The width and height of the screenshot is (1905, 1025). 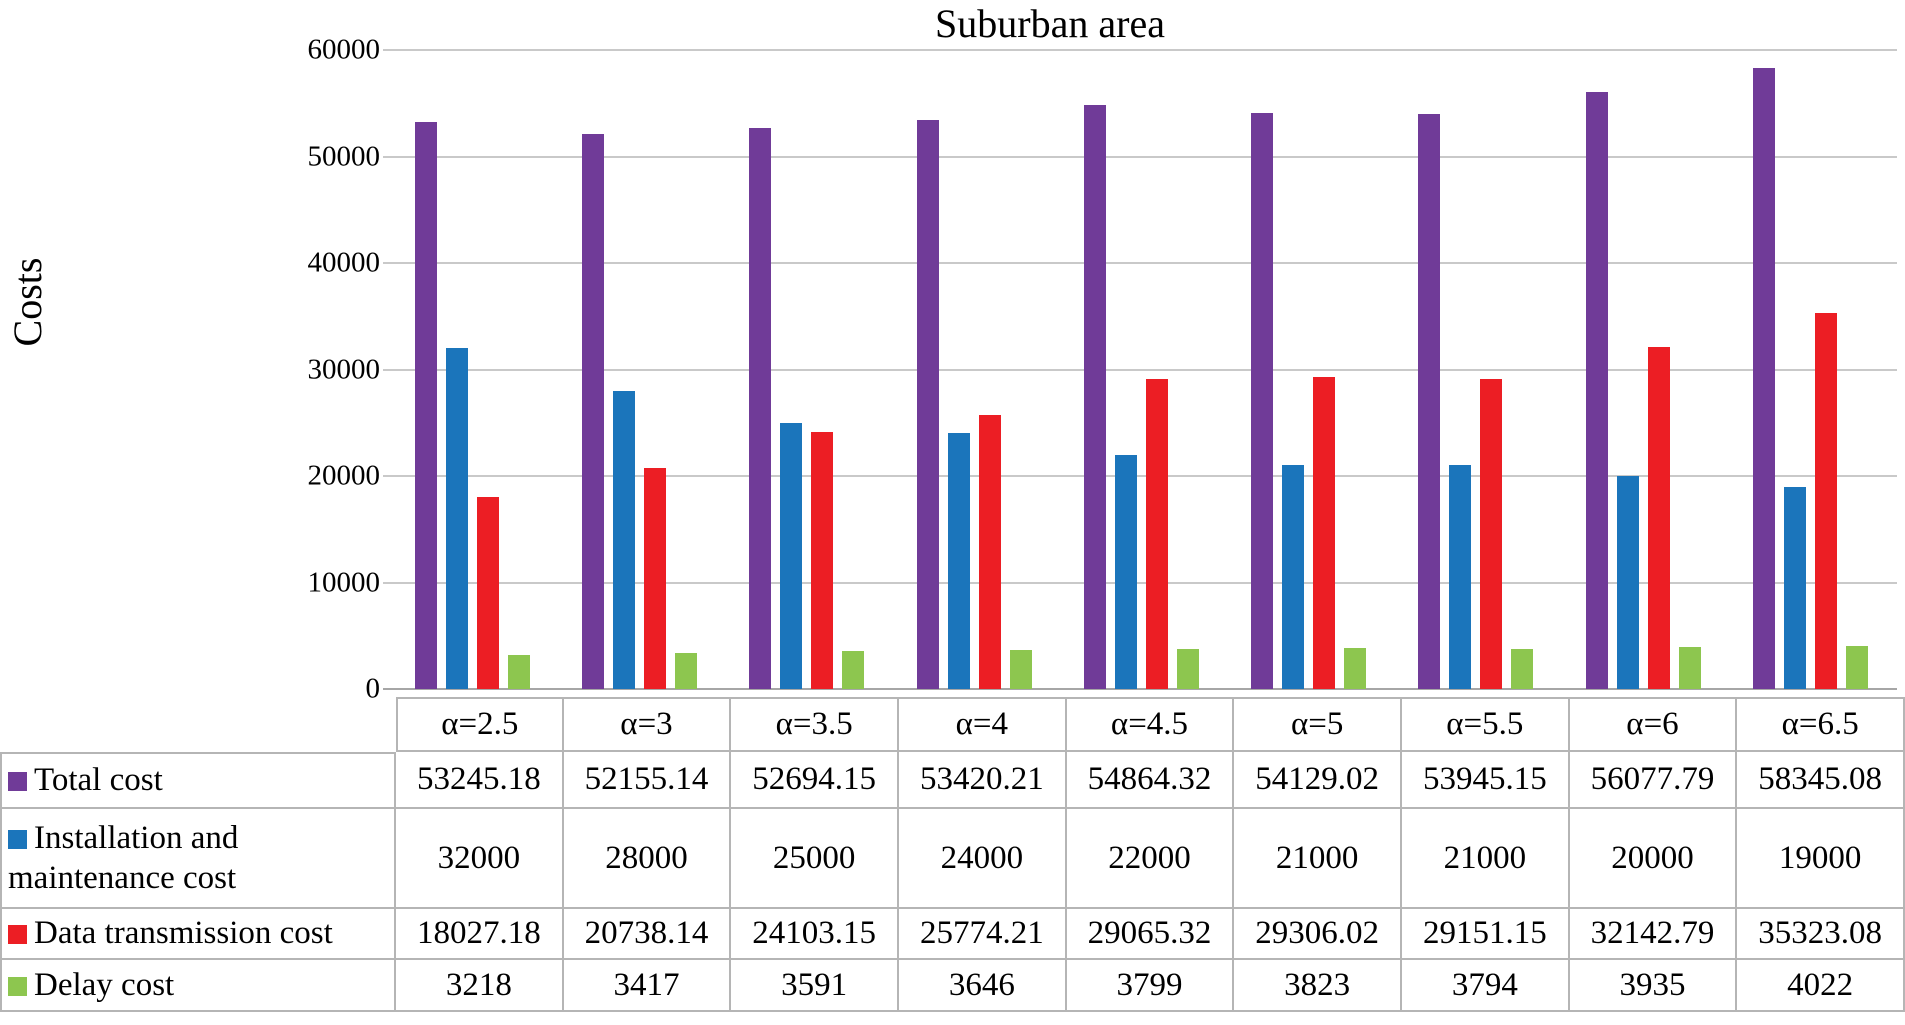 What do you see at coordinates (98, 780) in the screenshot?
I see `legend-label: Total cost` at bounding box center [98, 780].